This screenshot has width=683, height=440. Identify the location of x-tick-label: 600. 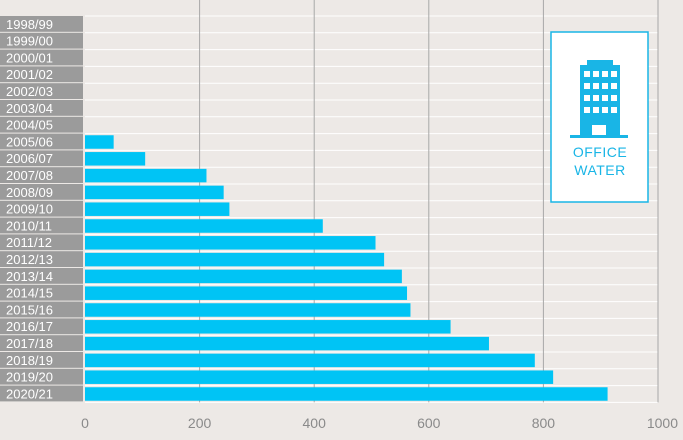
(429, 423).